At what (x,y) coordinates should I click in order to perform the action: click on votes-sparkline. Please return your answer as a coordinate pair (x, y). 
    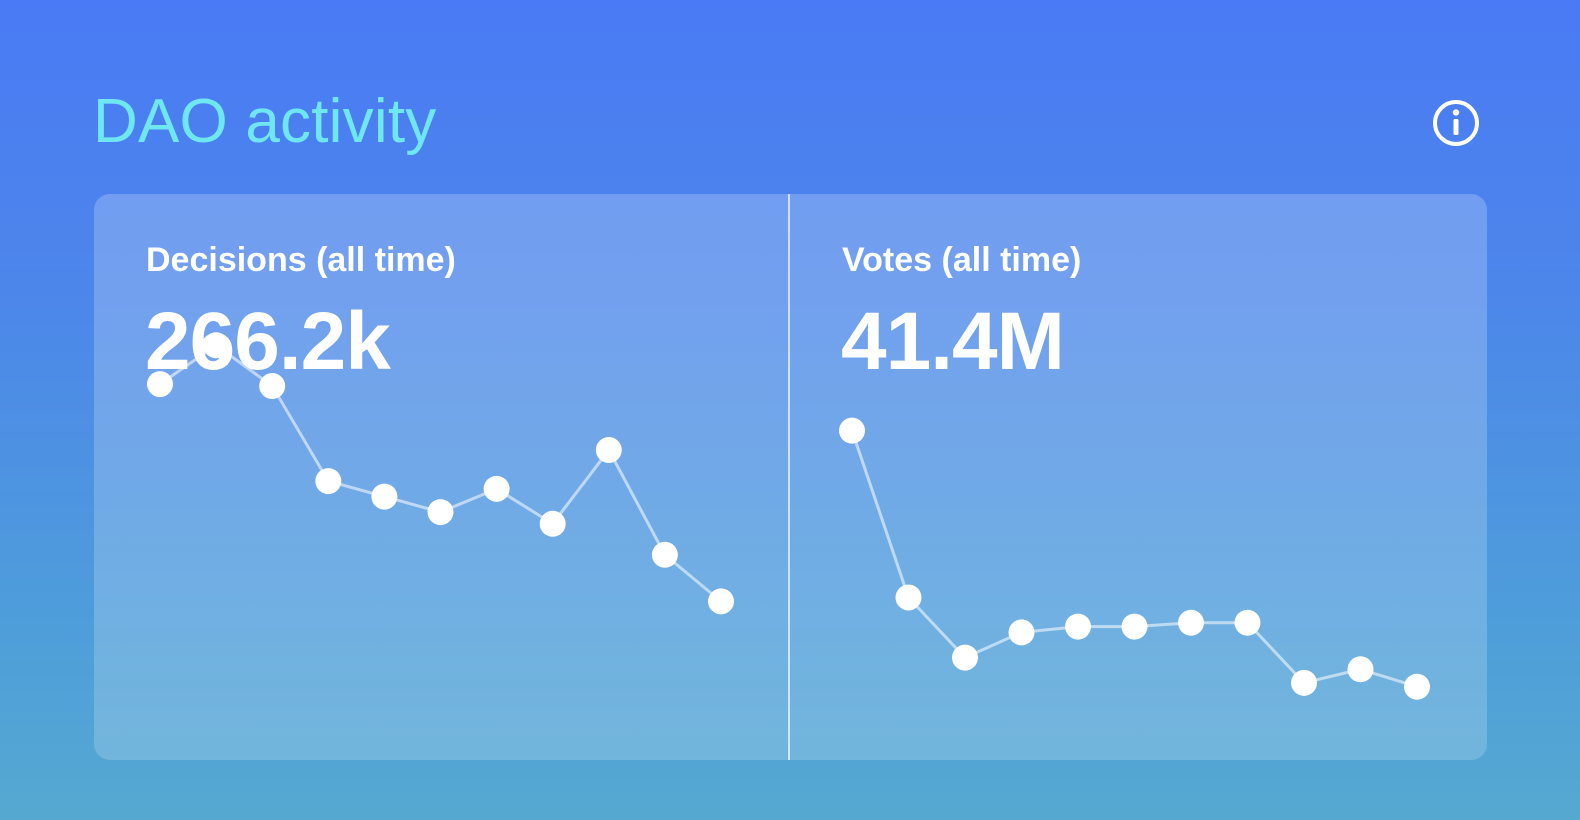
    Looking at the image, I should click on (1134, 558).